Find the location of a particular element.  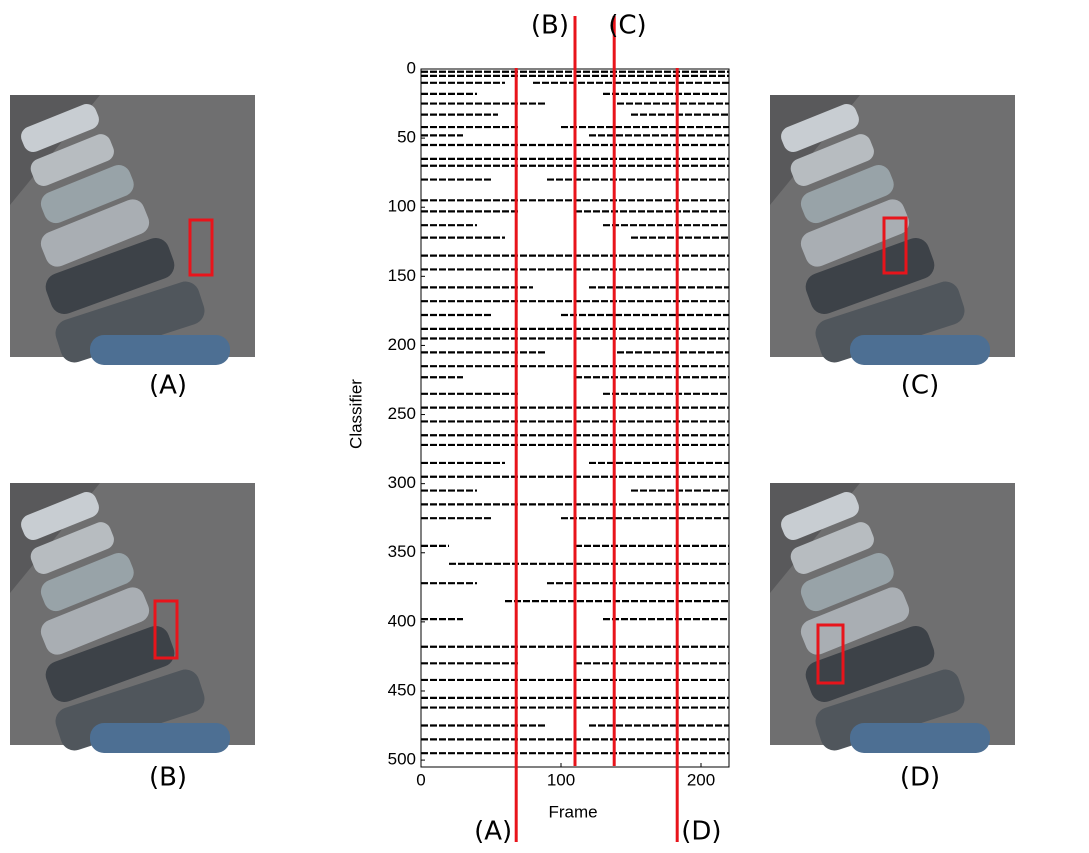

y-tick-label: 400 is located at coordinates (402, 620).